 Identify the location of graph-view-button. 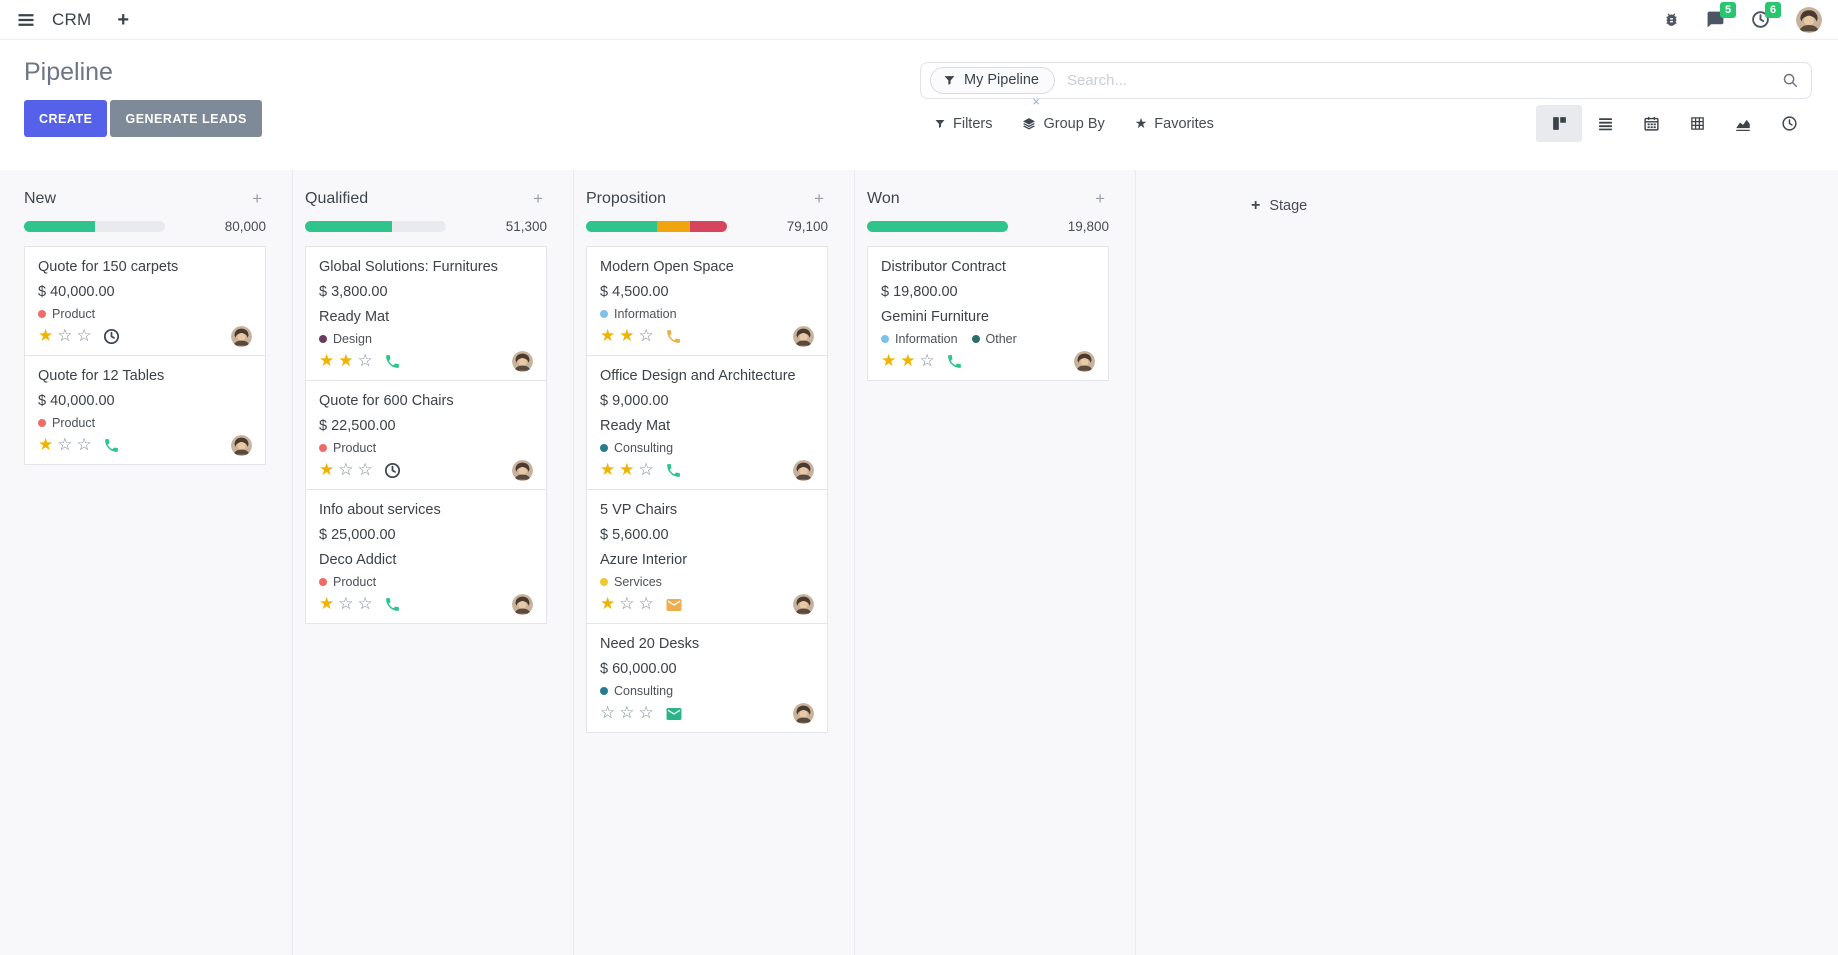
(1743, 123).